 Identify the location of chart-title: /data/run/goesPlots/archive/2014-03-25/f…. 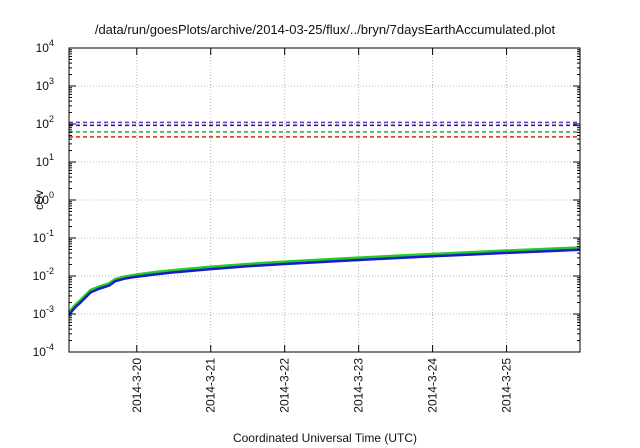
(325, 29).